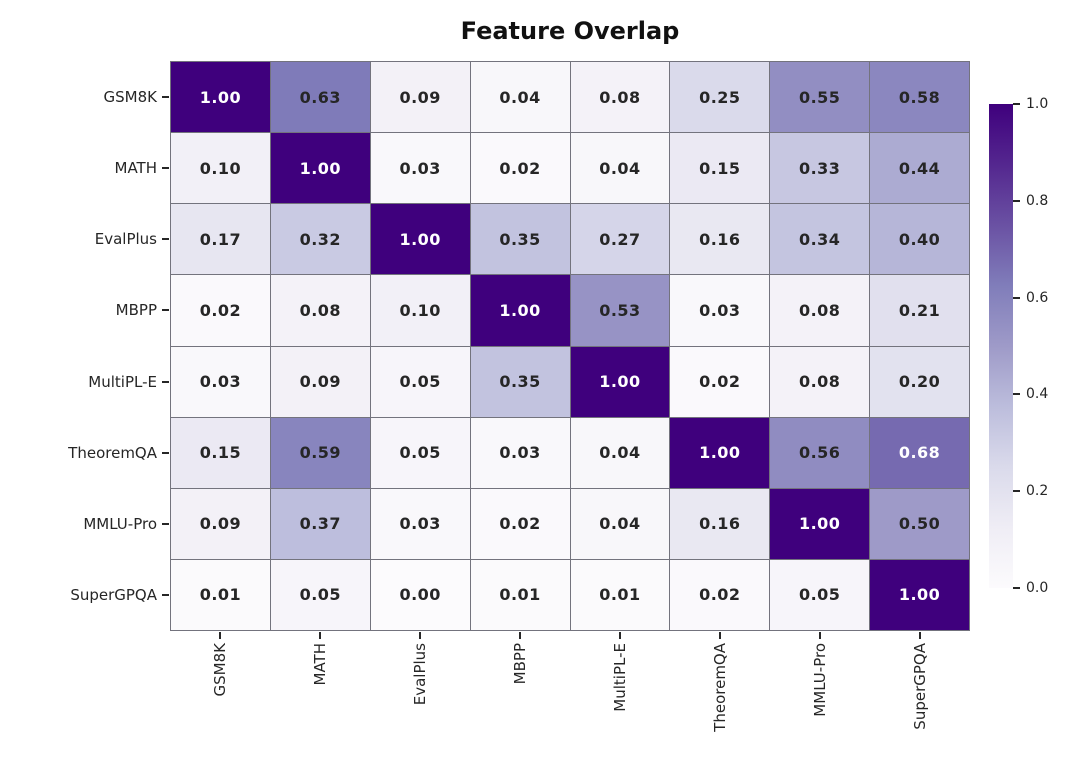 Image resolution: width=1080 pixels, height=774 pixels. I want to click on x-label-cell: MBPP, so click(520, 705).